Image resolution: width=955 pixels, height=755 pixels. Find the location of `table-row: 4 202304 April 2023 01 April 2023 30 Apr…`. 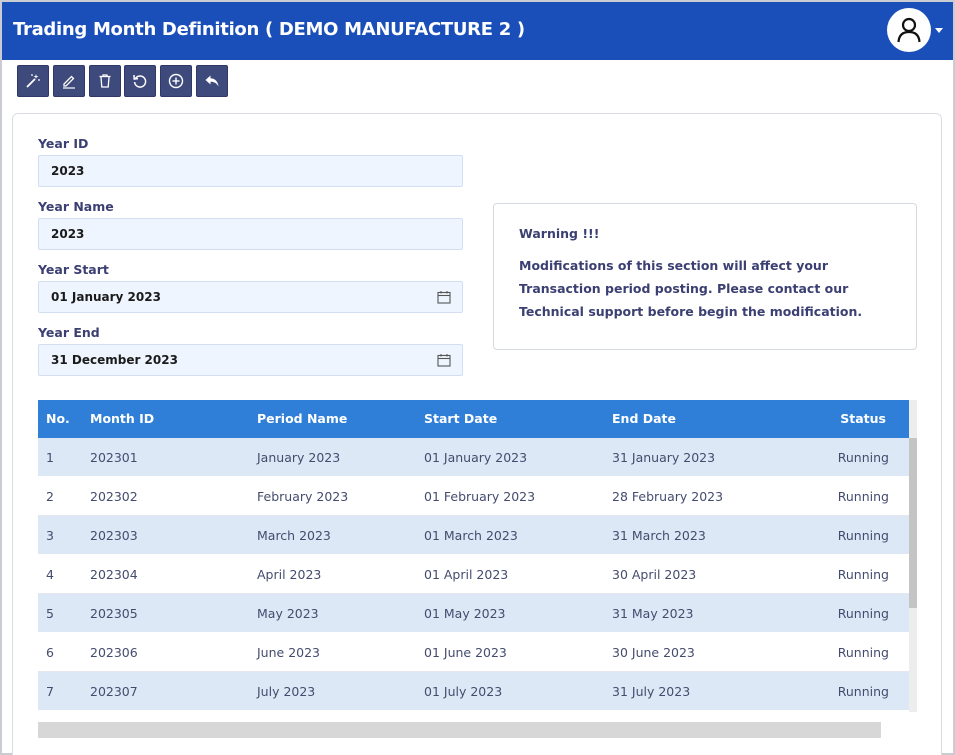

table-row: 4 202304 April 2023 01 April 2023 30 Apr… is located at coordinates (473, 574).